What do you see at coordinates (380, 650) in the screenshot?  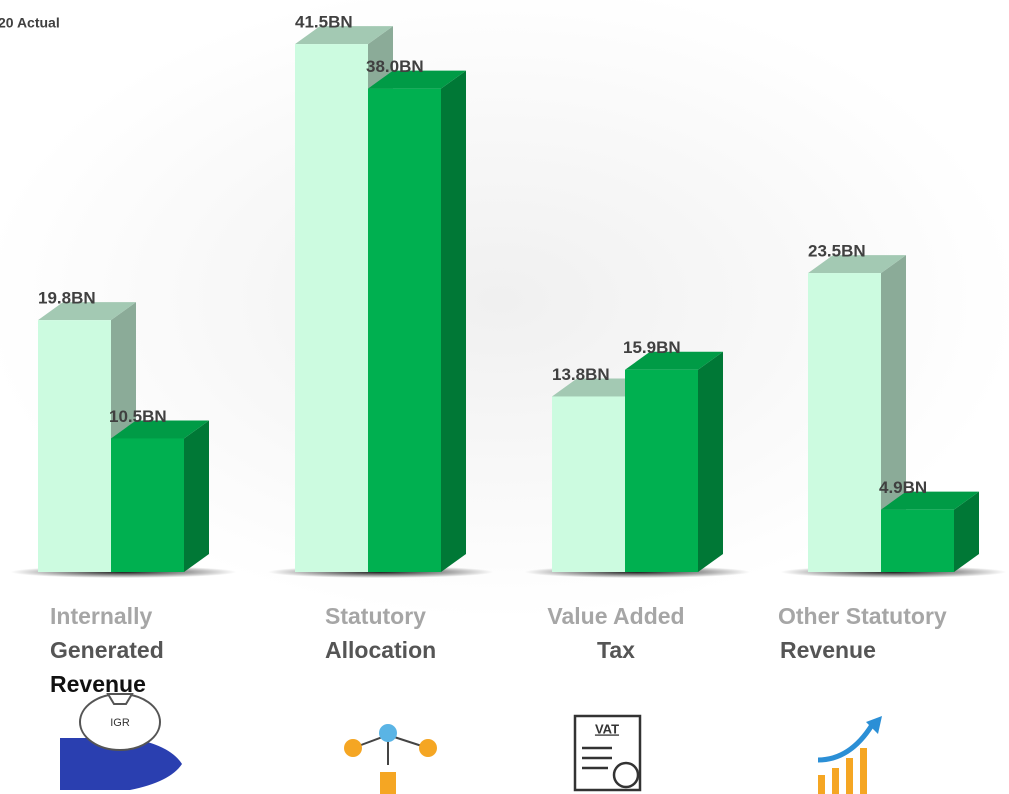 I see `category-label: Allocation` at bounding box center [380, 650].